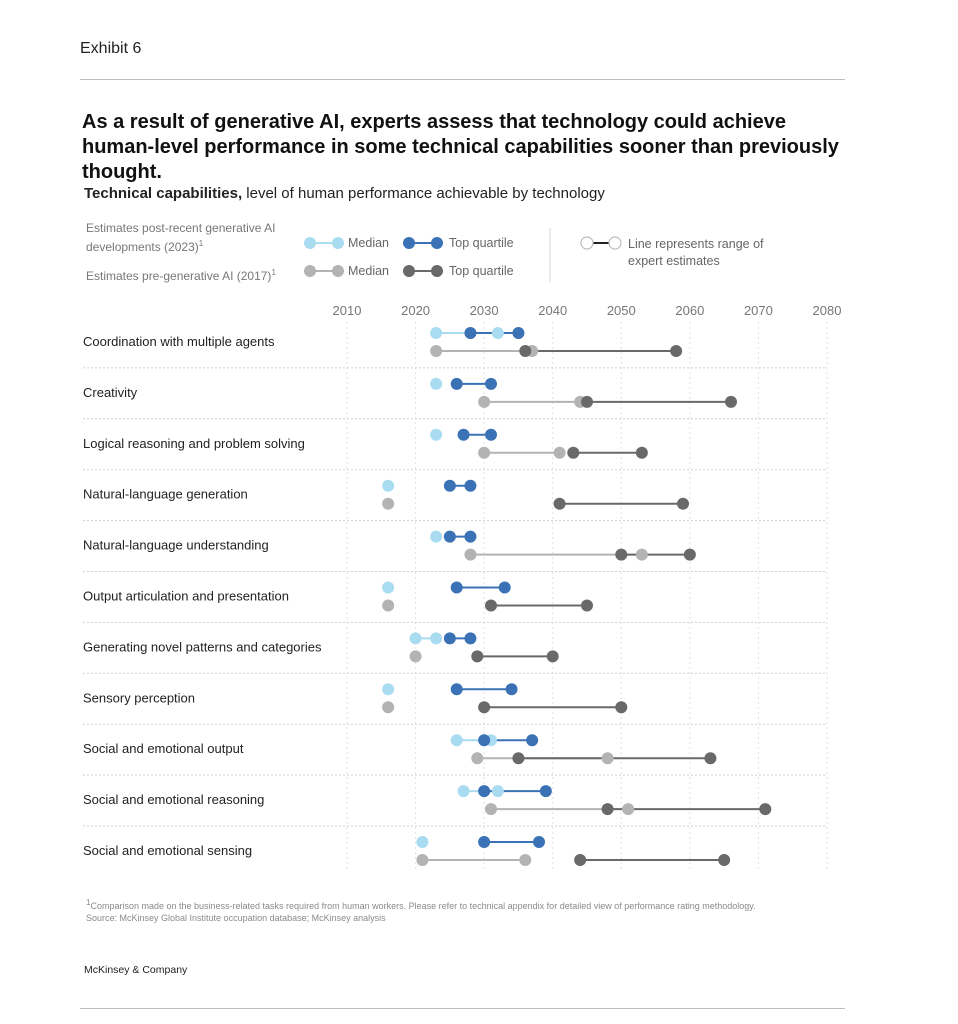 Image resolution: width=958 pixels, height=1024 pixels. Describe the element at coordinates (201, 243) in the screenshot. I see `legend-post-footnote-marker: 1` at that location.